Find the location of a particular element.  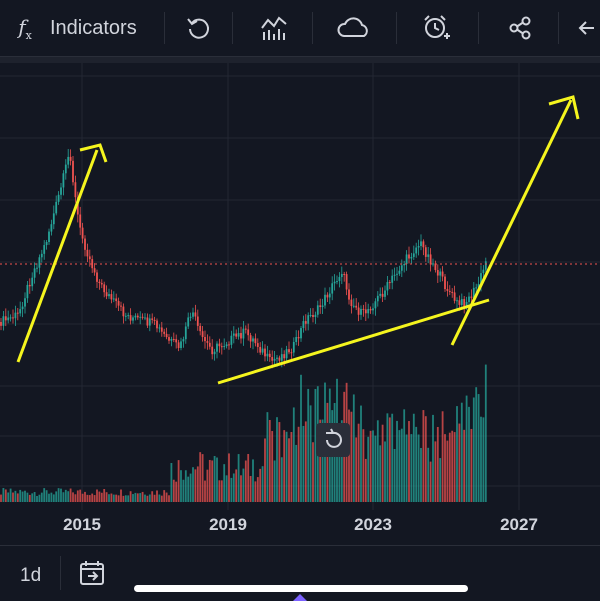

indicators-button: Indicators is located at coordinates (100, 28).